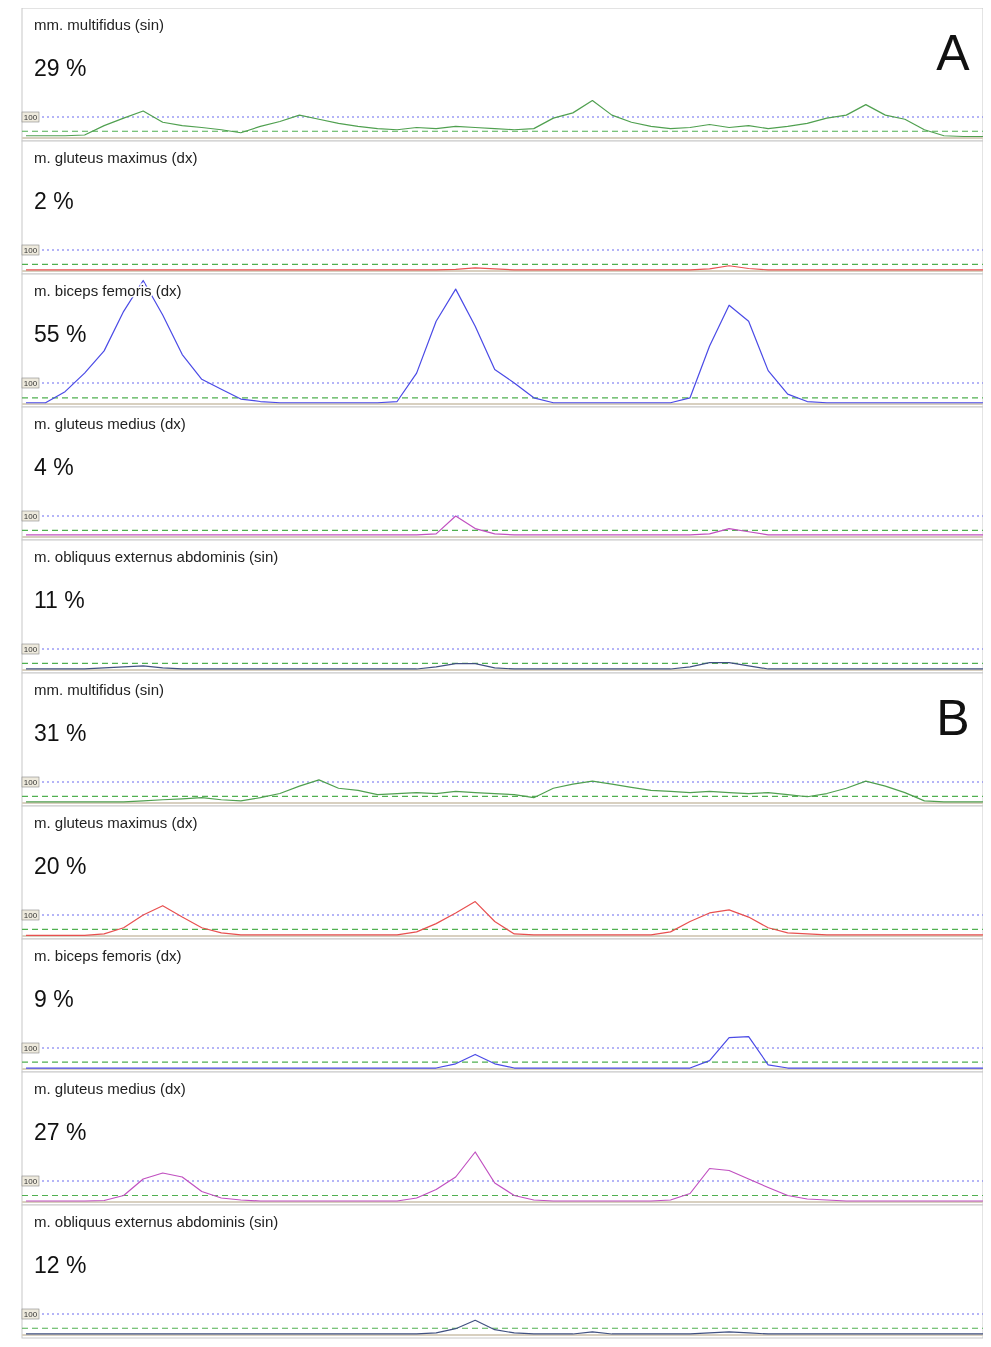 The width and height of the screenshot is (991, 1347). I want to click on text: 9 %, so click(54, 999).